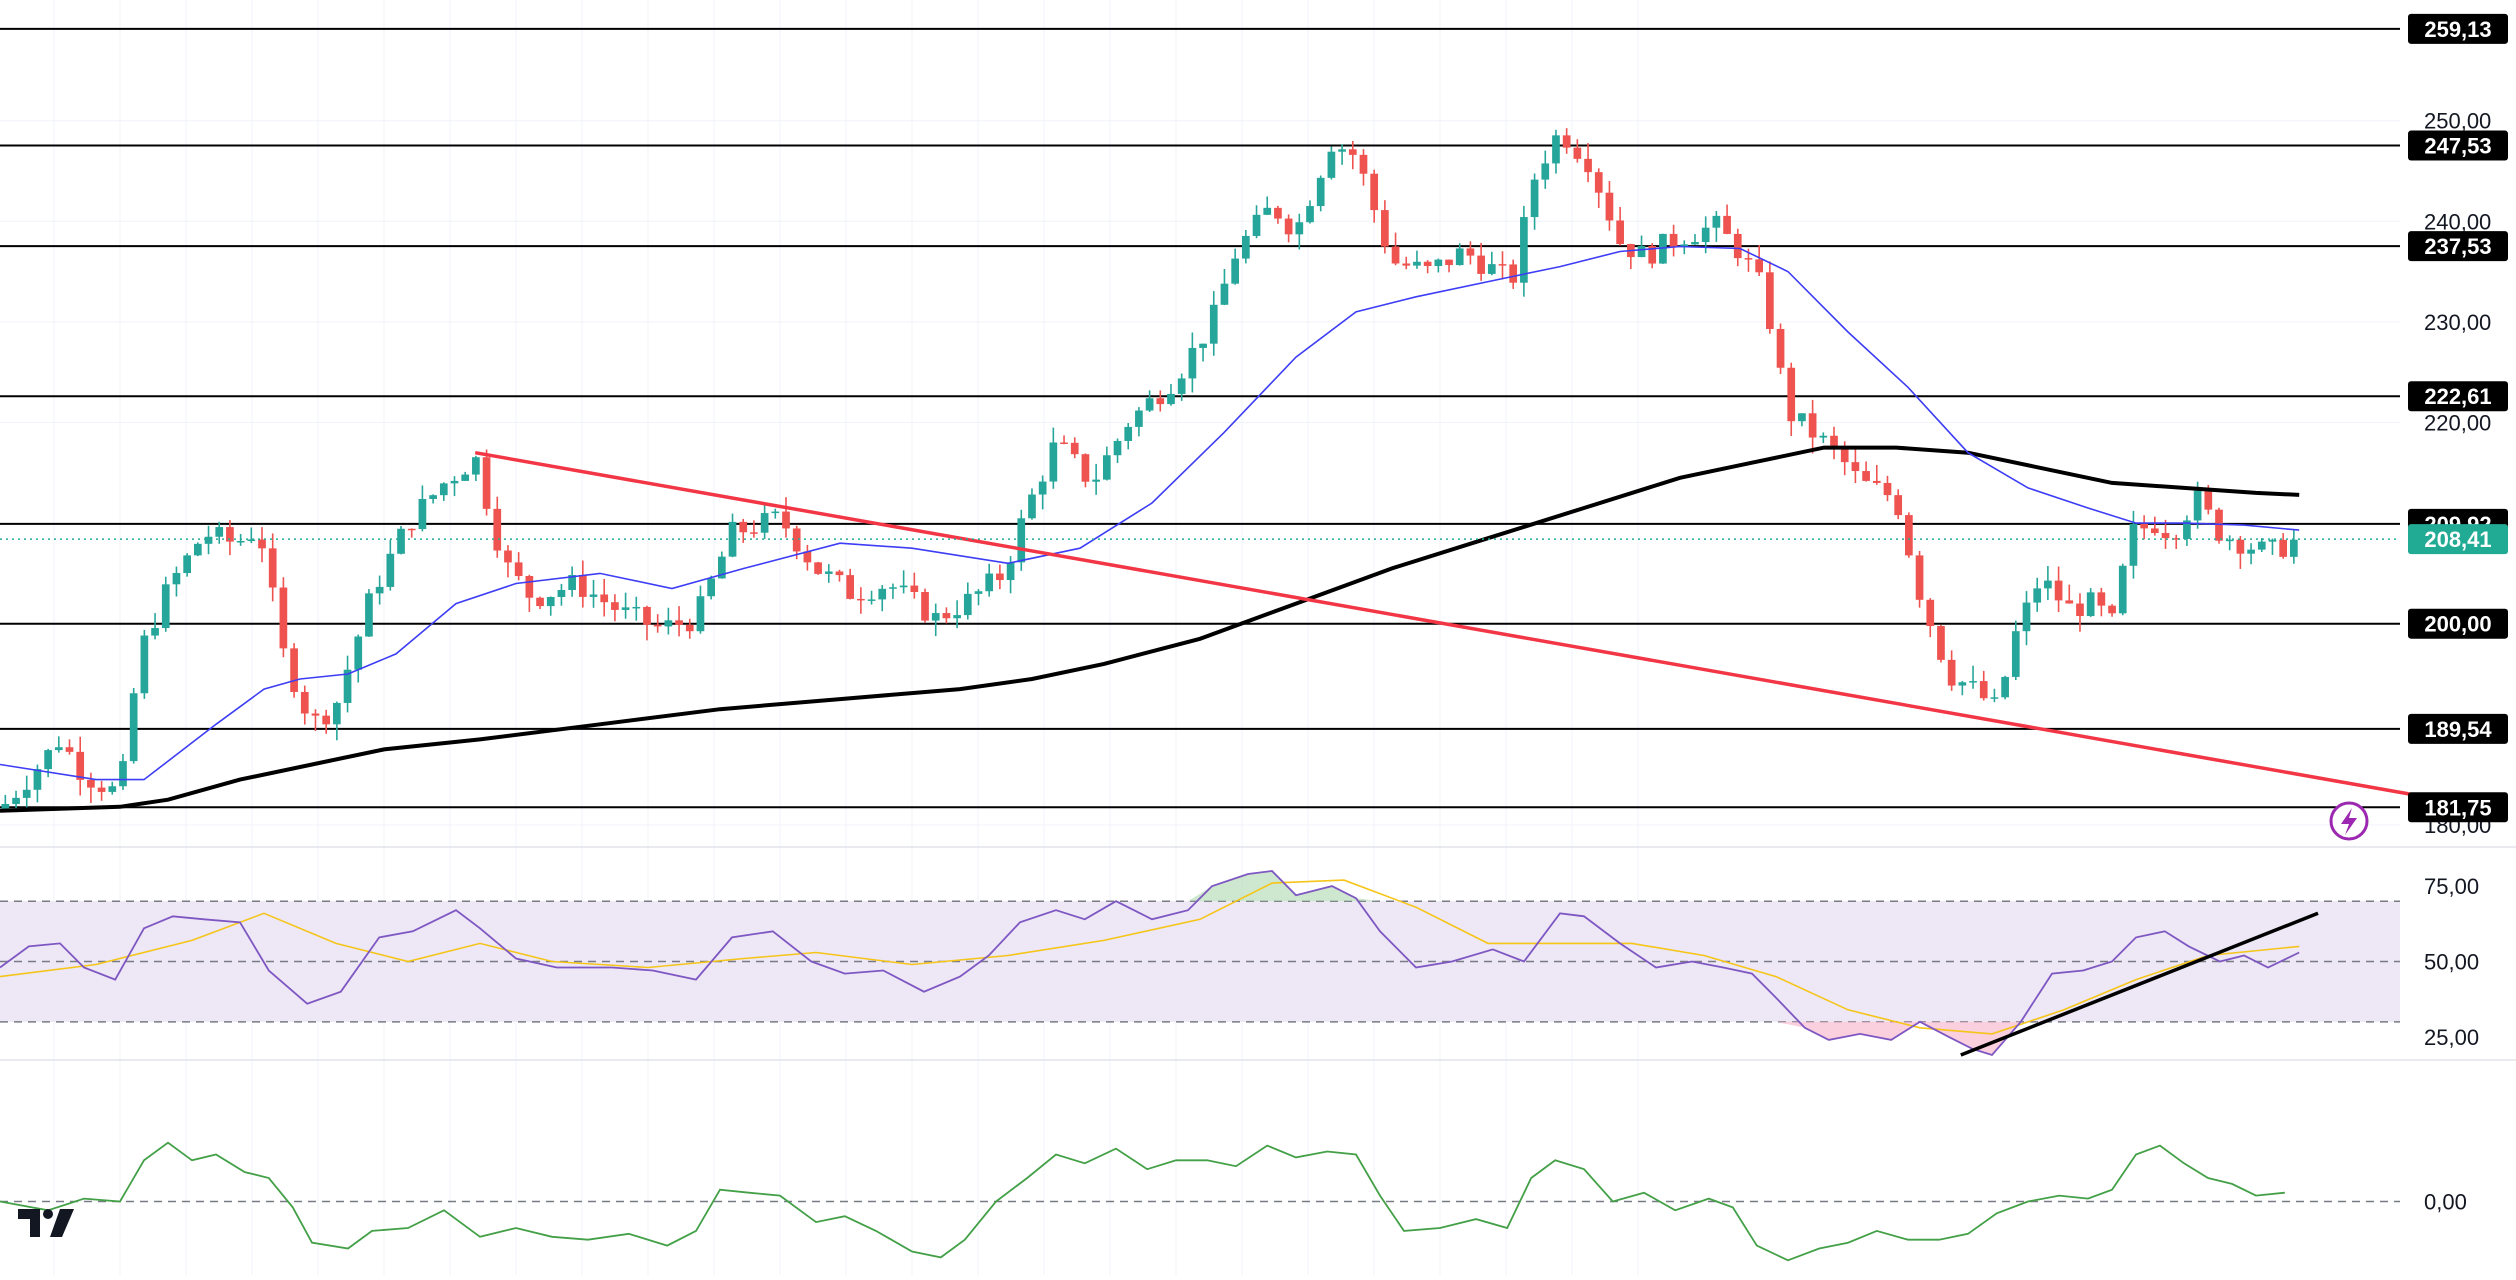  Describe the element at coordinates (2349, 821) in the screenshot. I see `lightning-icon` at that location.